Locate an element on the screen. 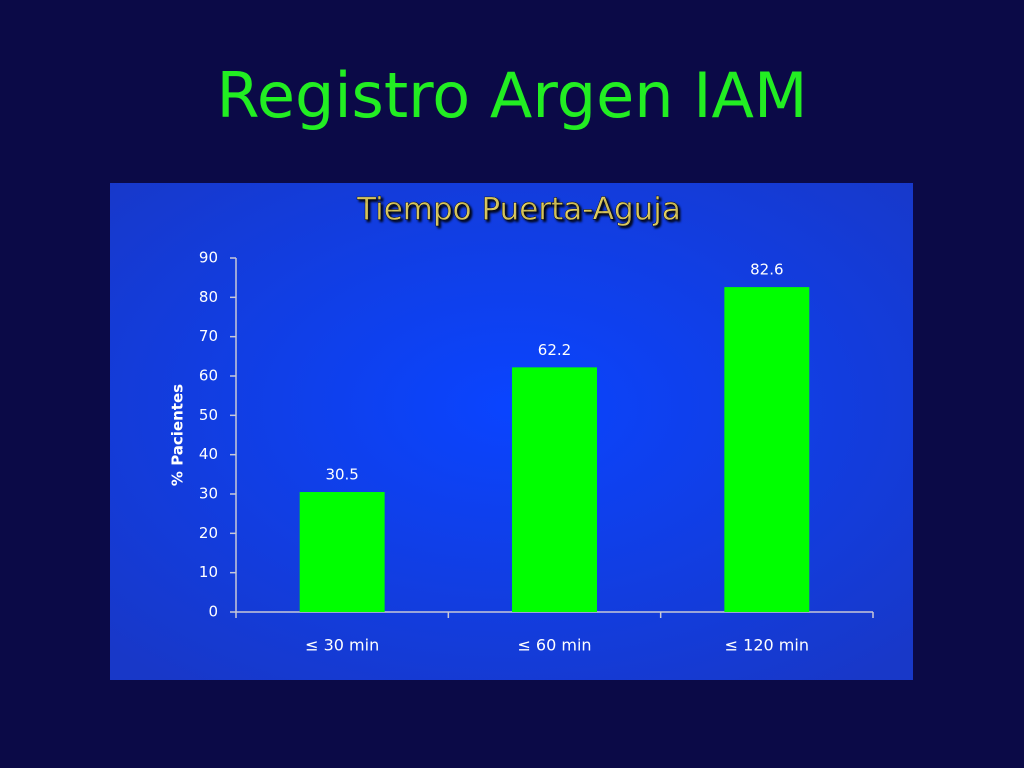 The width and height of the screenshot is (1024, 768). x-tick-label: ≤ 30 min is located at coordinates (342, 645).